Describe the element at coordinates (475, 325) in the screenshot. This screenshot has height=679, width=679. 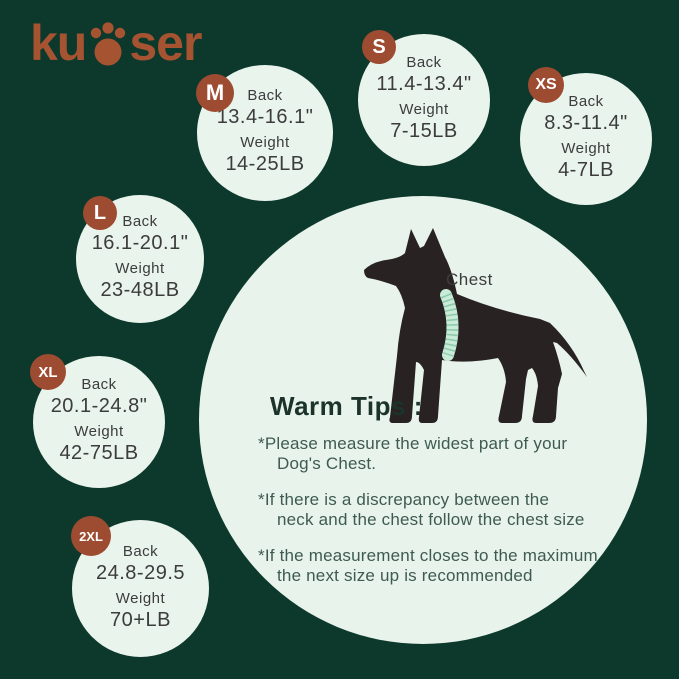
I see `dog-silhouette` at that location.